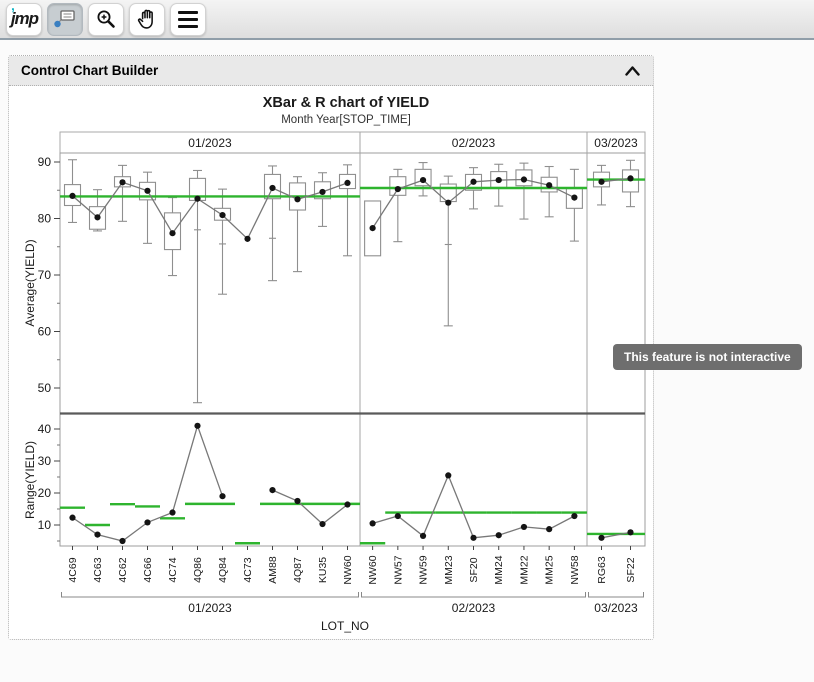  What do you see at coordinates (602, 570) in the screenshot?
I see `lot-label: RG63` at bounding box center [602, 570].